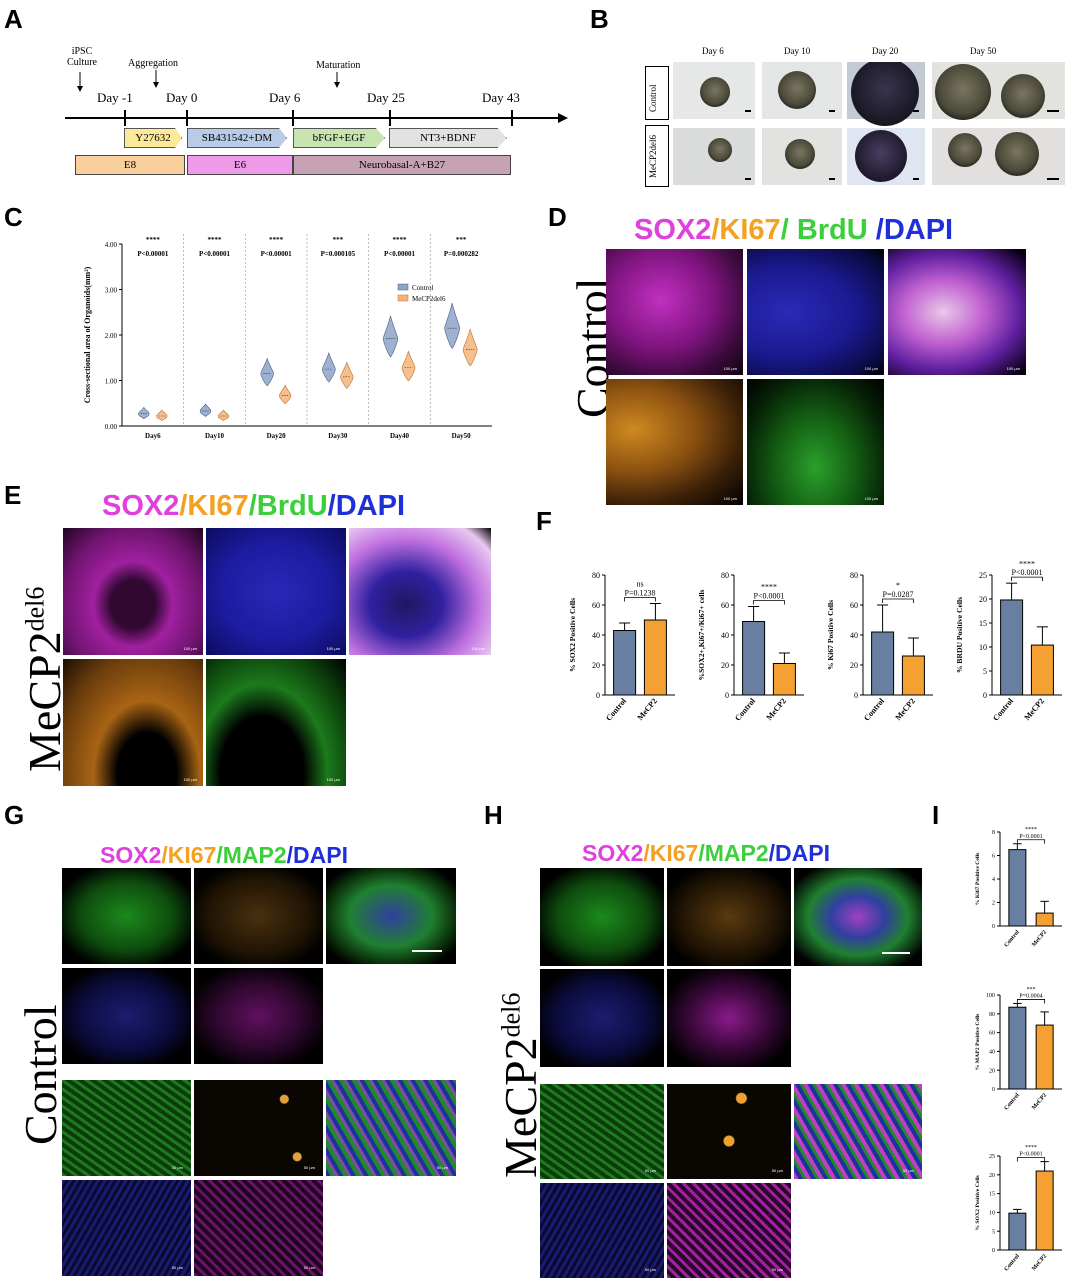 The width and height of the screenshot is (1080, 1281). I want to click on image-sox2-control-d: 100 µm, so click(674, 312).